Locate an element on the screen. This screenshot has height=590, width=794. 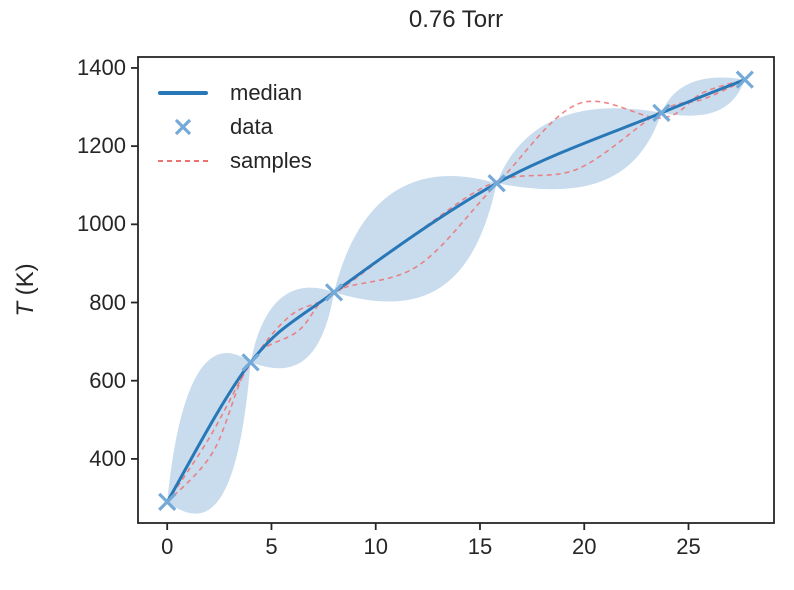
chart-title: 0.76 Torr is located at coordinates (456, 19).